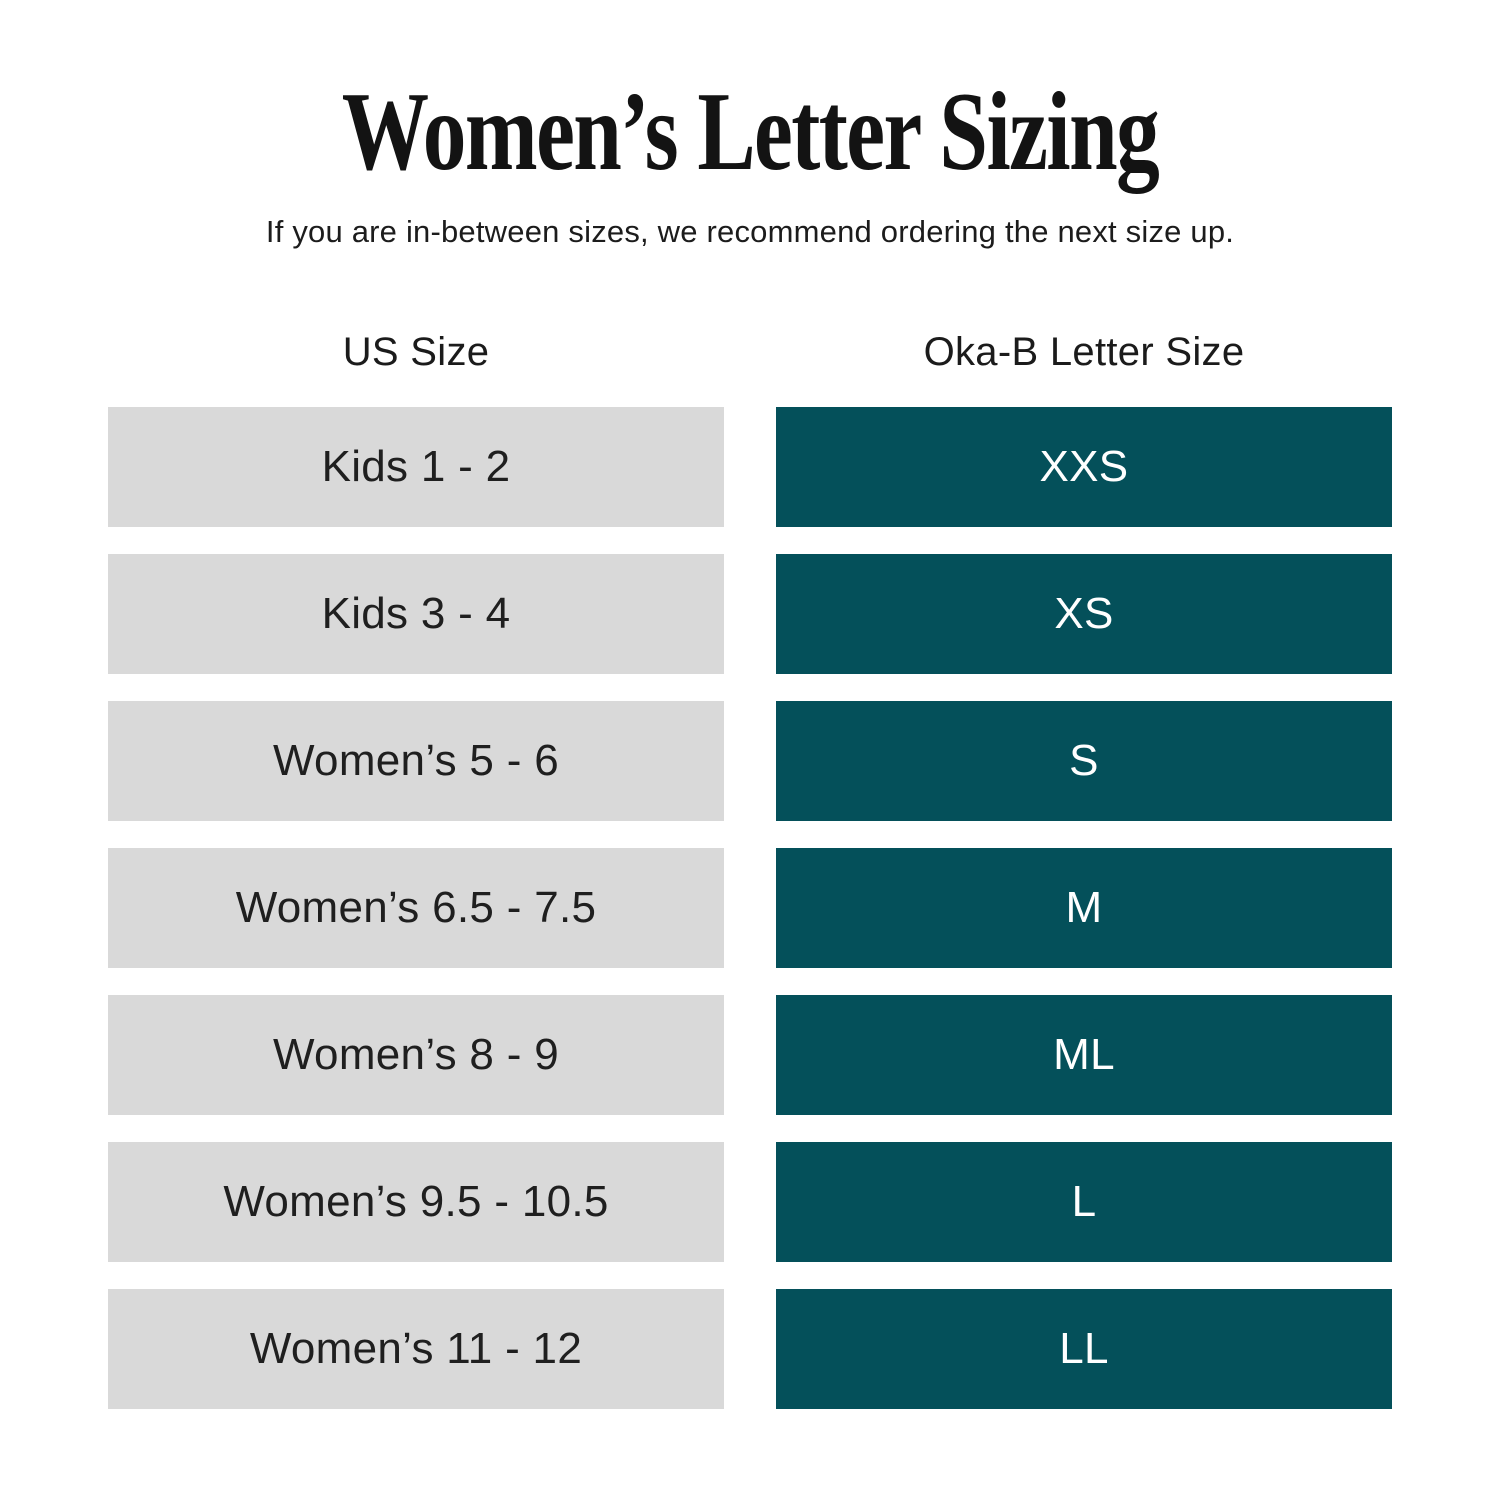  I want to click on us-size-cell: Women’s 11 - 12, so click(416, 1349).